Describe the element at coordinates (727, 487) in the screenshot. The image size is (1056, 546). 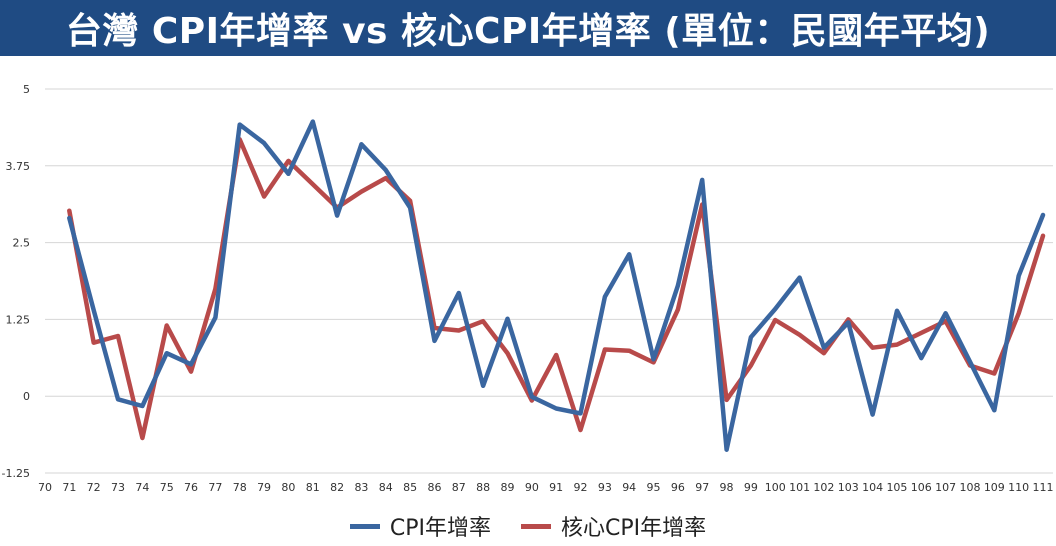
I see `x-tick-label: 98` at that location.